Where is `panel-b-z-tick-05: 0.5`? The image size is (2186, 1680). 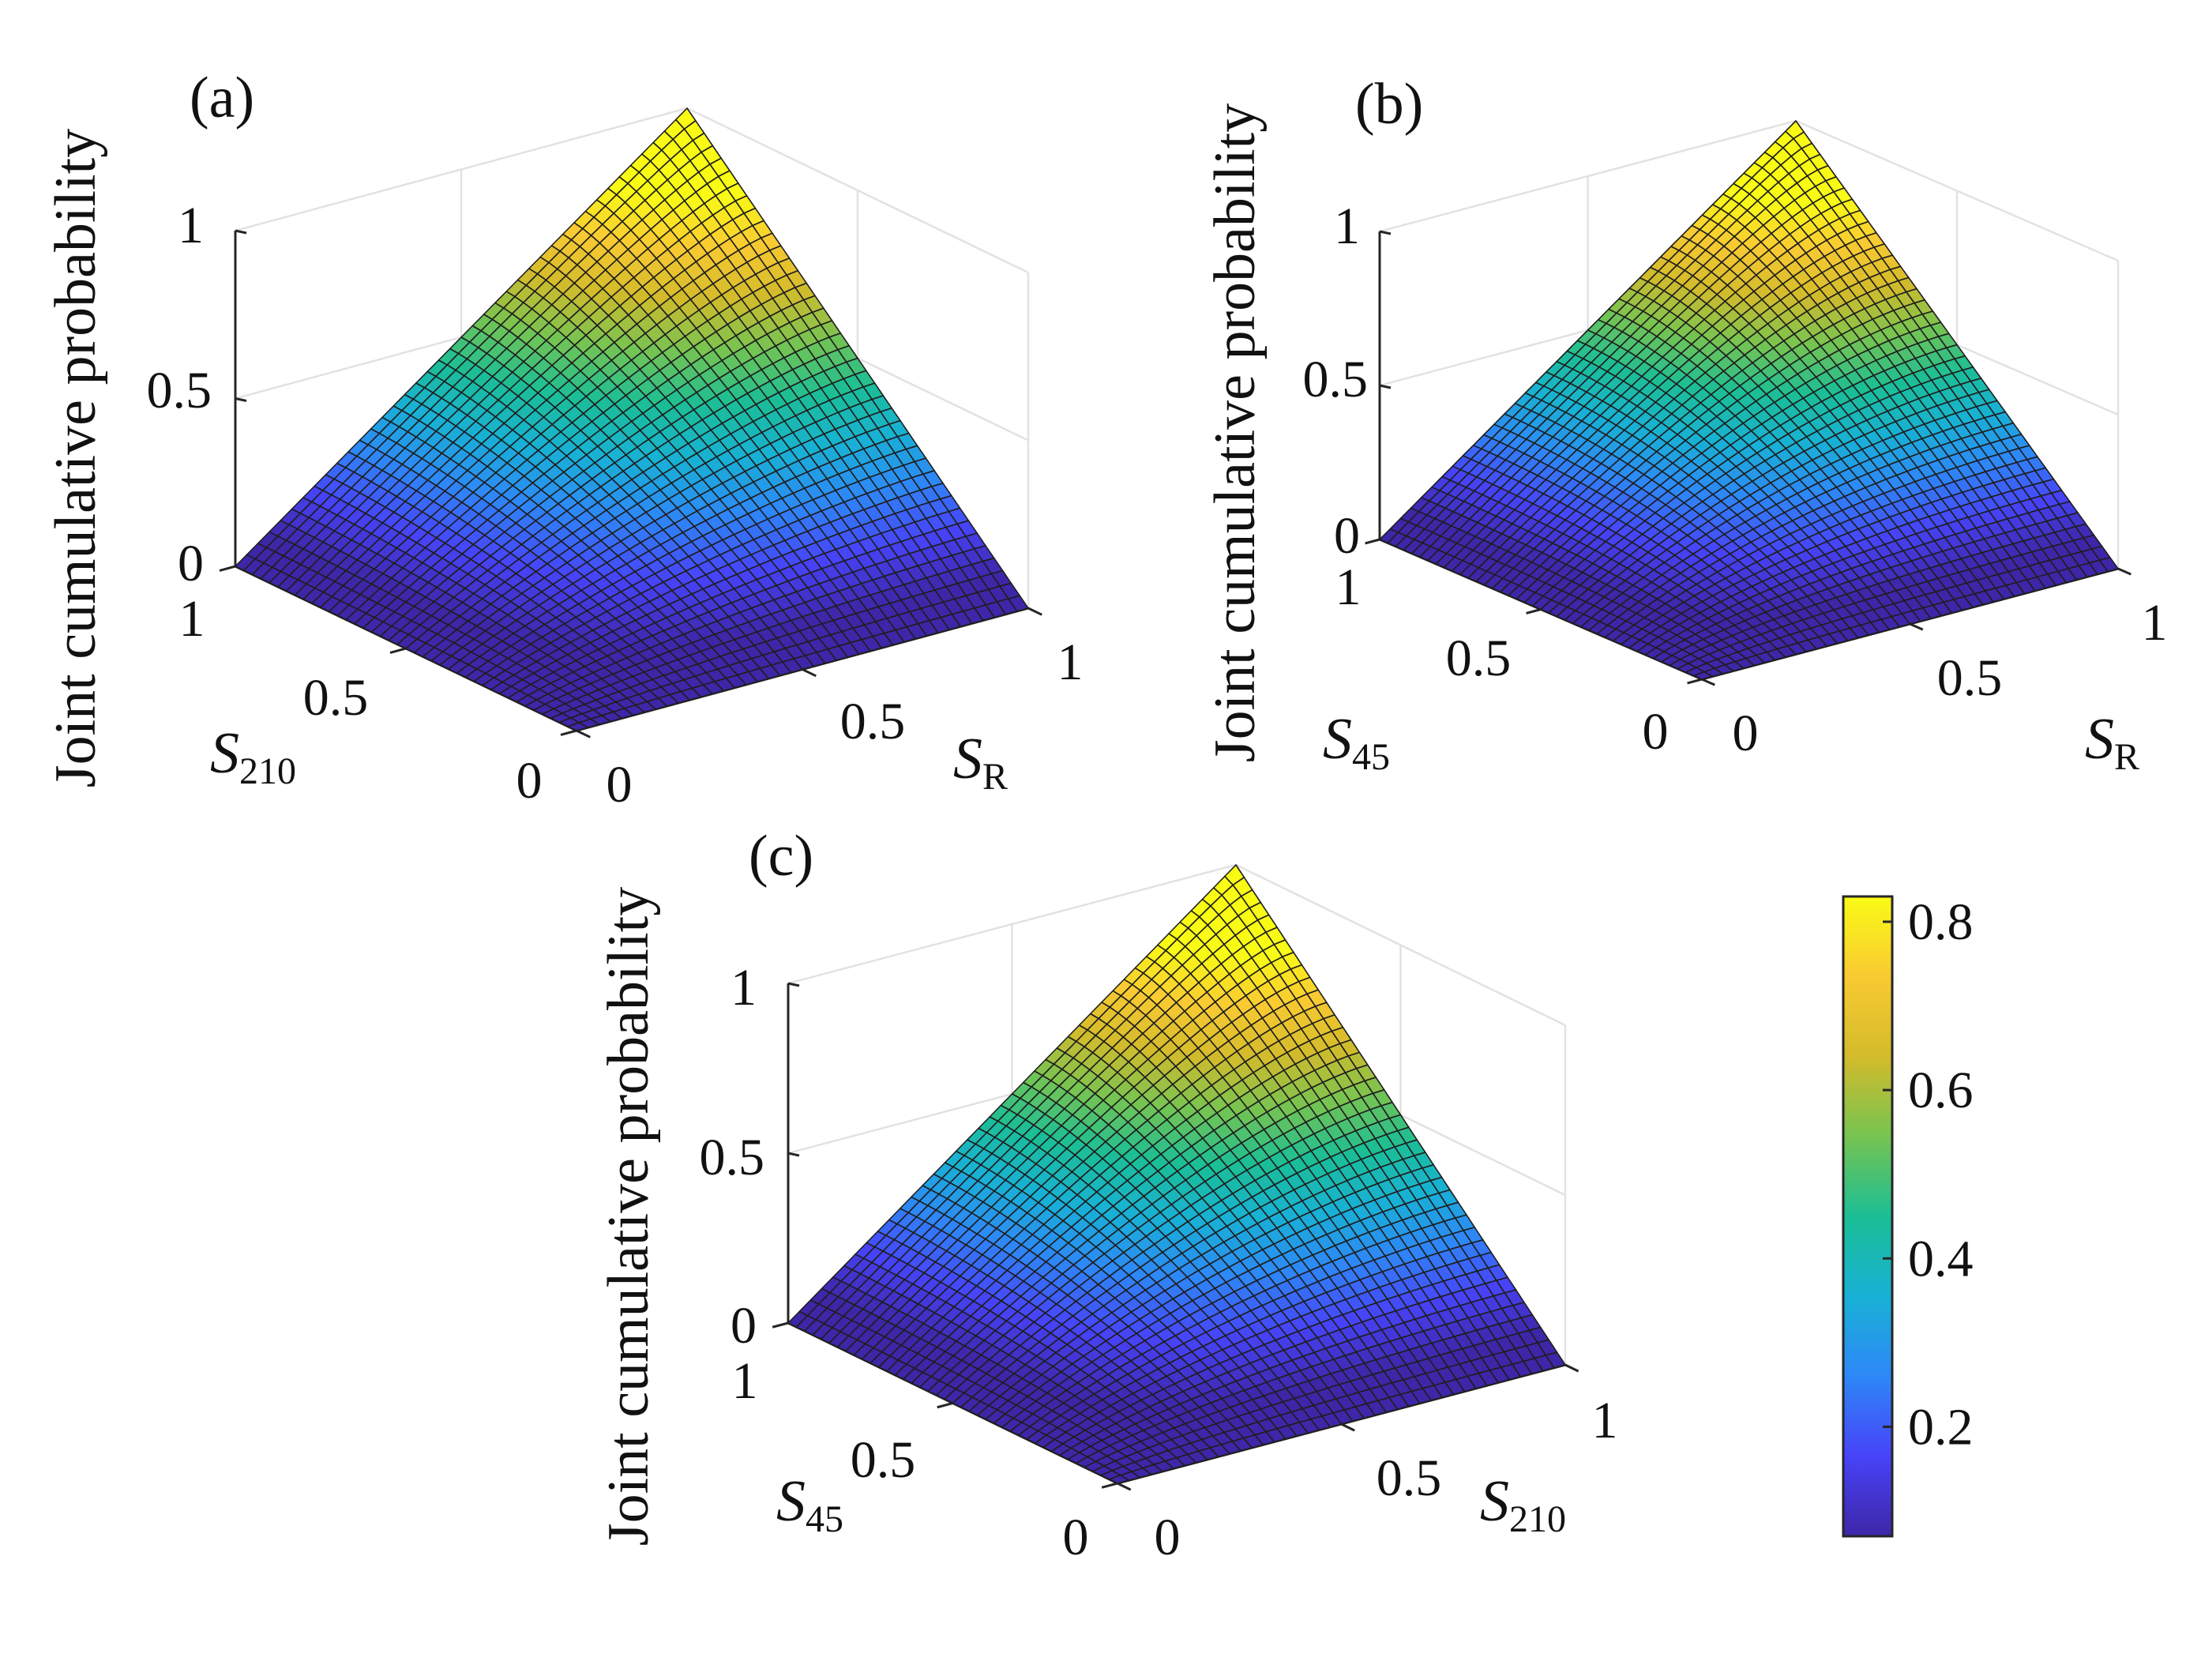
panel-b-z-tick-05: 0.5 is located at coordinates (1336, 379).